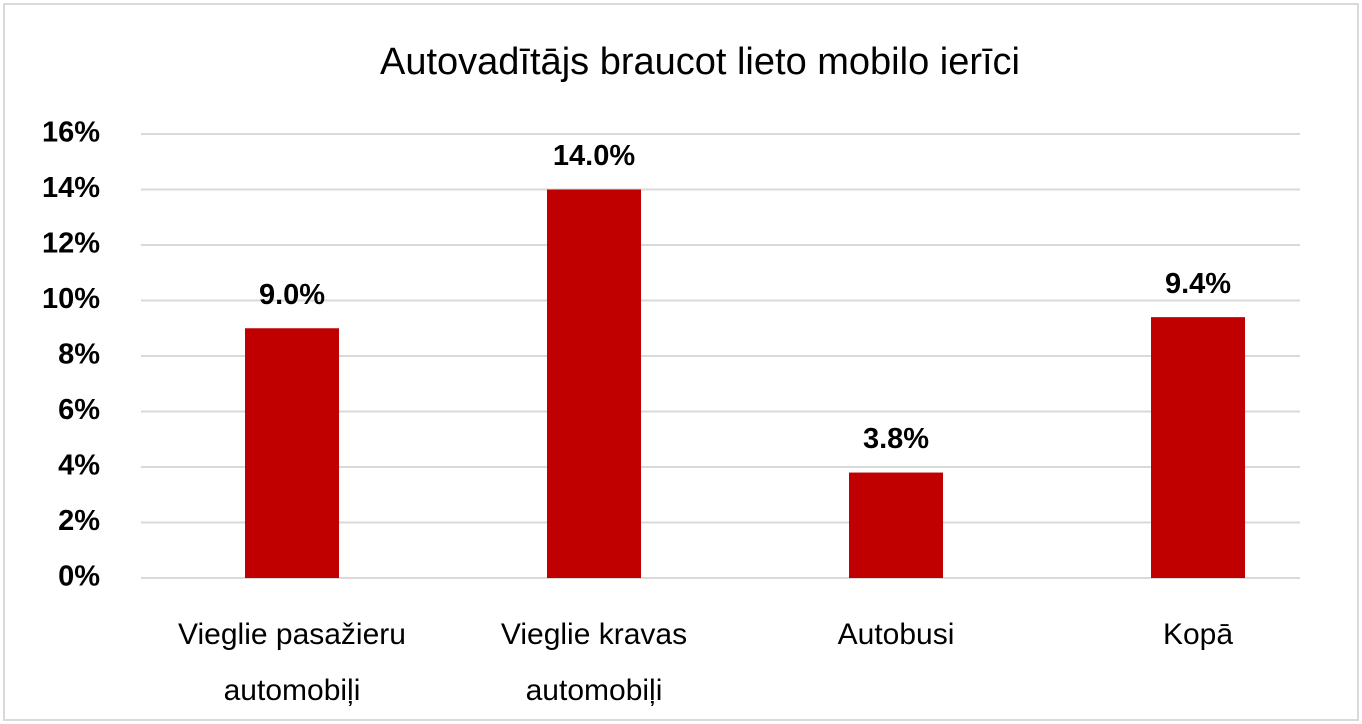  I want to click on y-tick-label: 14%, so click(71, 188).